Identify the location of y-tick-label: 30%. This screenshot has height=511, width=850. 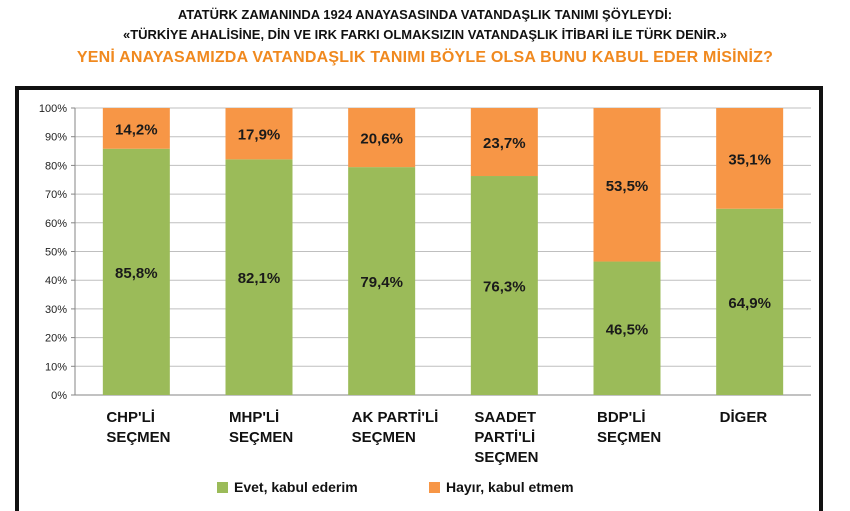
(56, 310).